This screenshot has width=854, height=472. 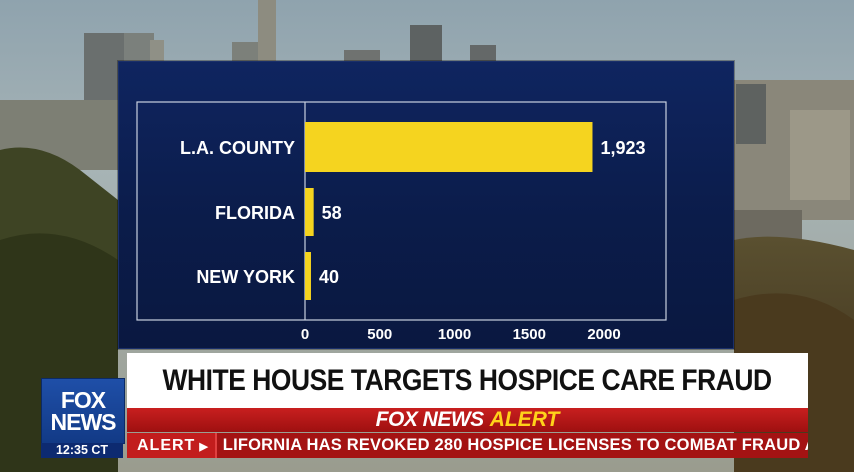 I want to click on x-tick-label: 0, so click(x=305, y=334).